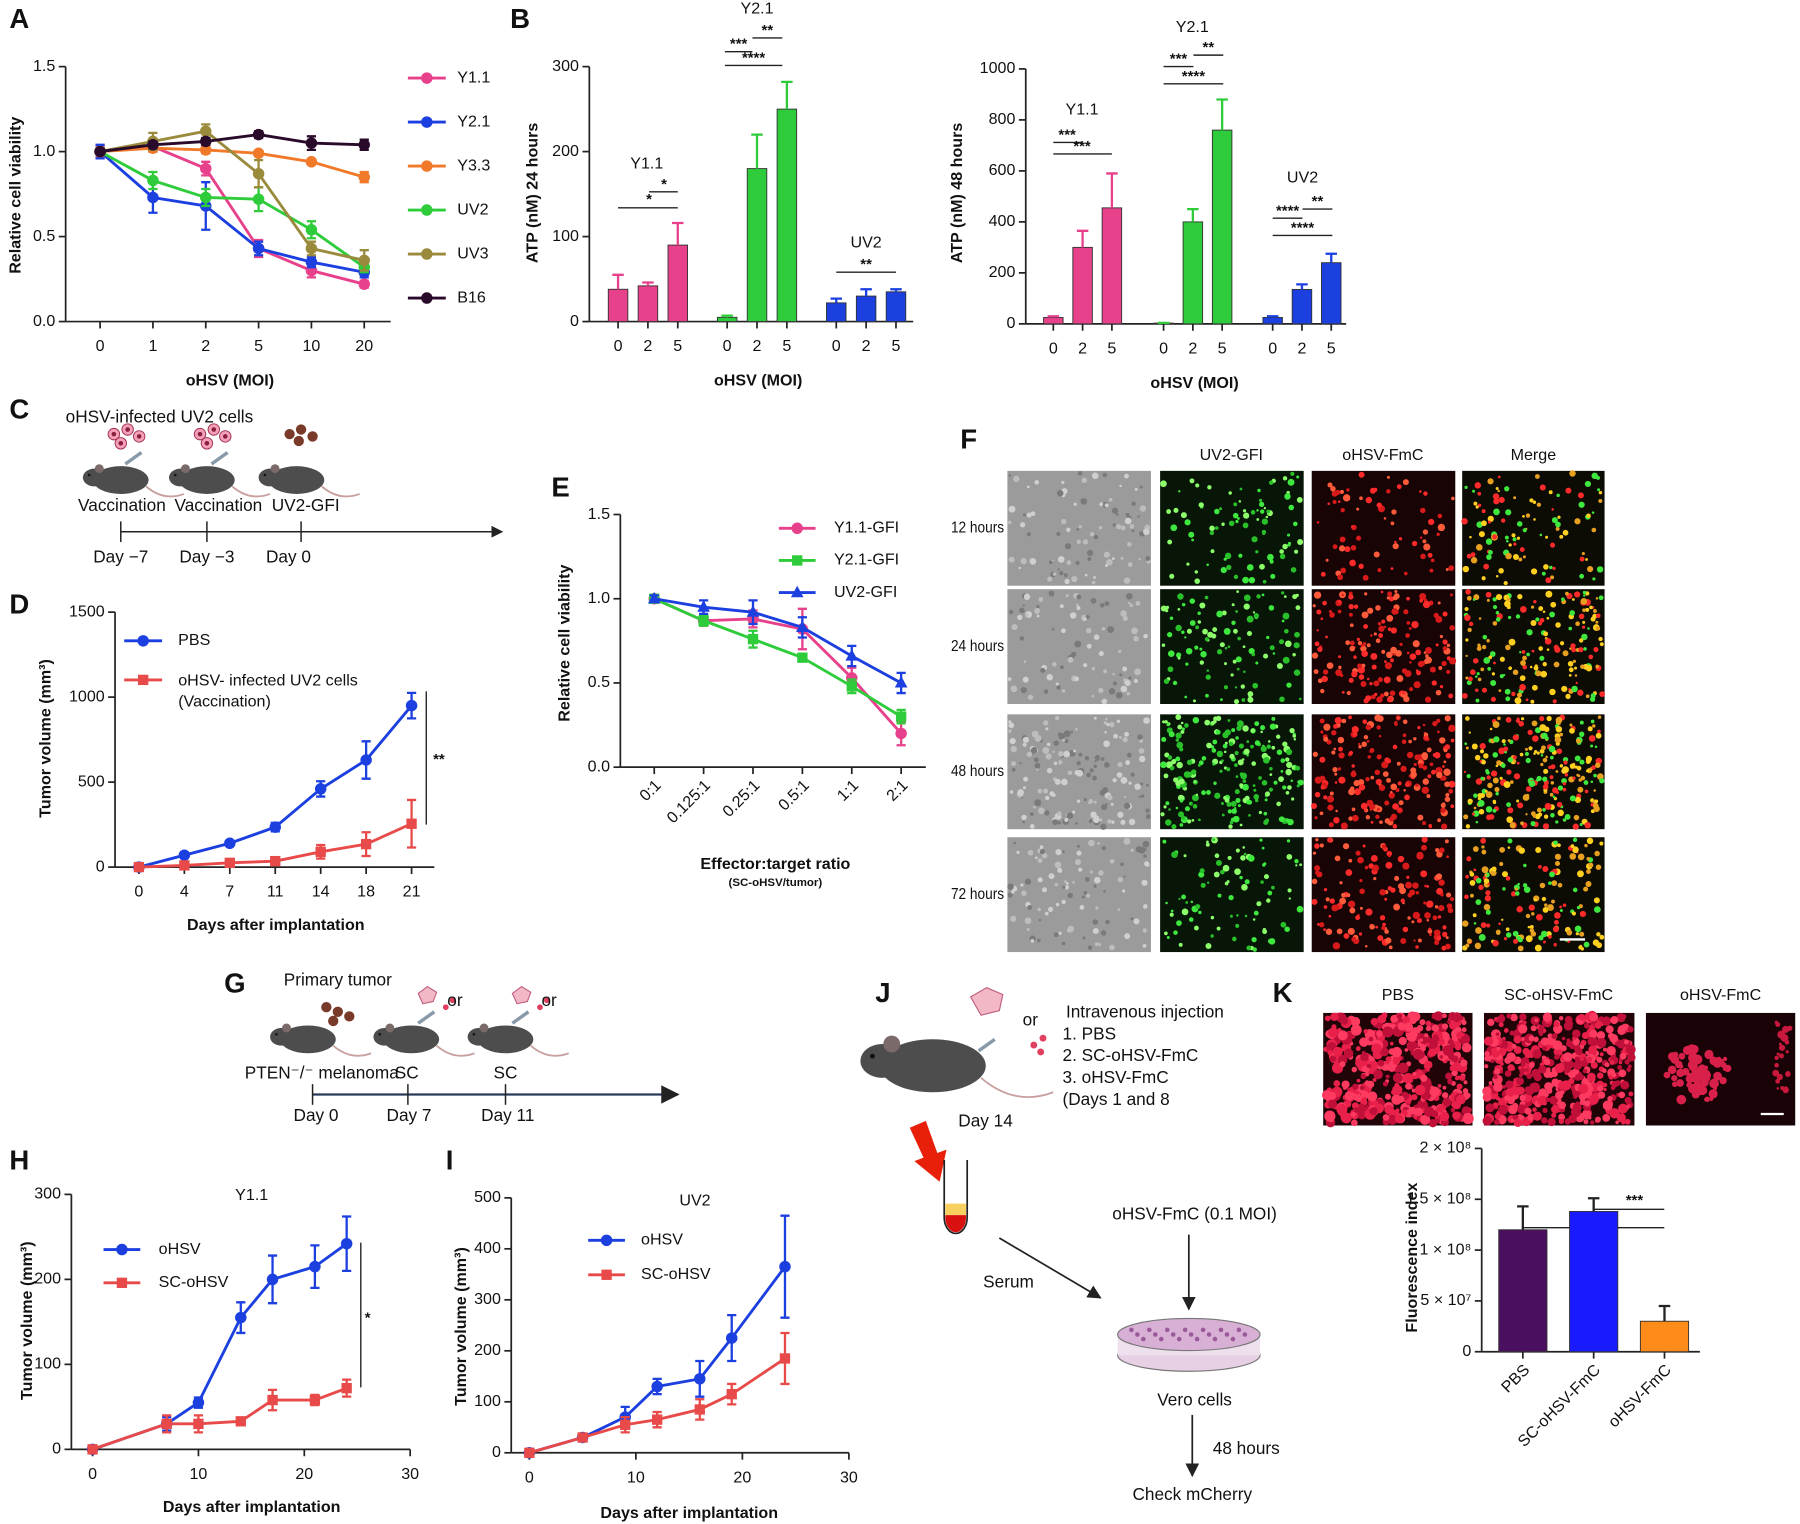 Image resolution: width=1800 pixels, height=1524 pixels. I want to click on x-tick-label: PBS, so click(1515, 1378).